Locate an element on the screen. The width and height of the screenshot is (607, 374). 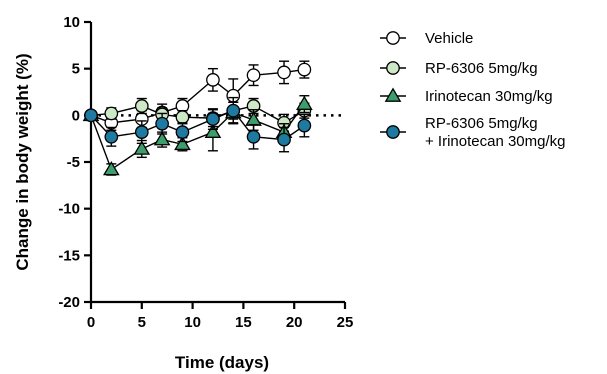
y-tick-label: -10 is located at coordinates (69, 209).